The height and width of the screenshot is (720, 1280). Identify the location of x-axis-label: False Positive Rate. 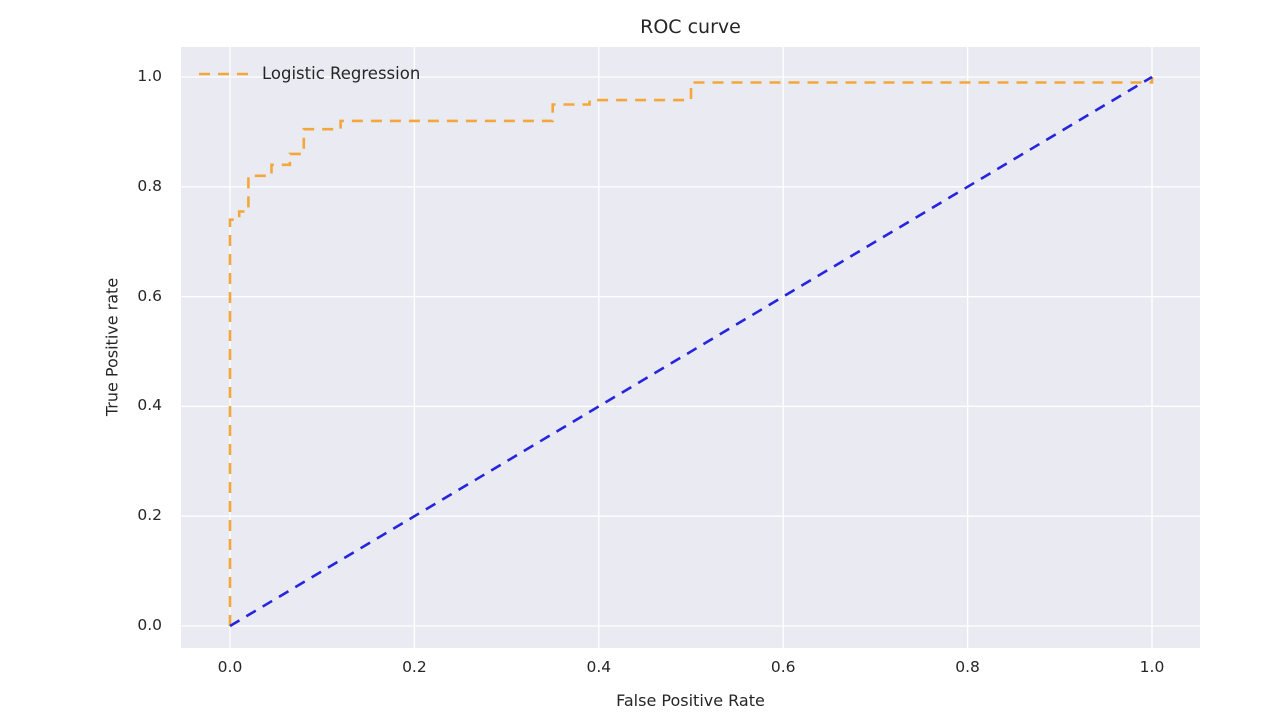
(690, 700).